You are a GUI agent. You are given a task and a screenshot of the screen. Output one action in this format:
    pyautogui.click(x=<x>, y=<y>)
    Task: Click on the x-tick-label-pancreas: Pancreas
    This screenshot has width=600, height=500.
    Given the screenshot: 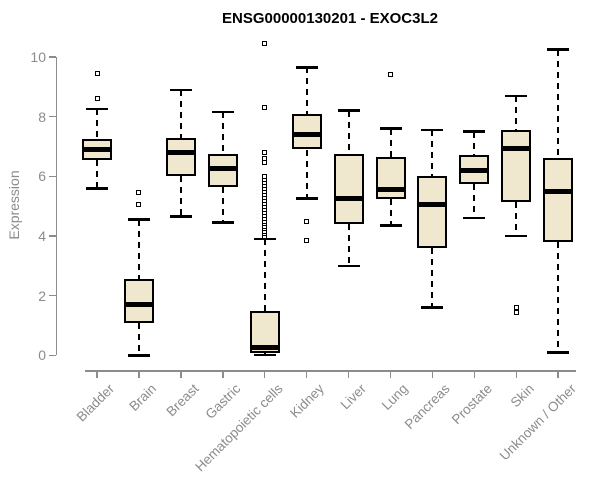 What is the action you would take?
    pyautogui.click(x=428, y=406)
    